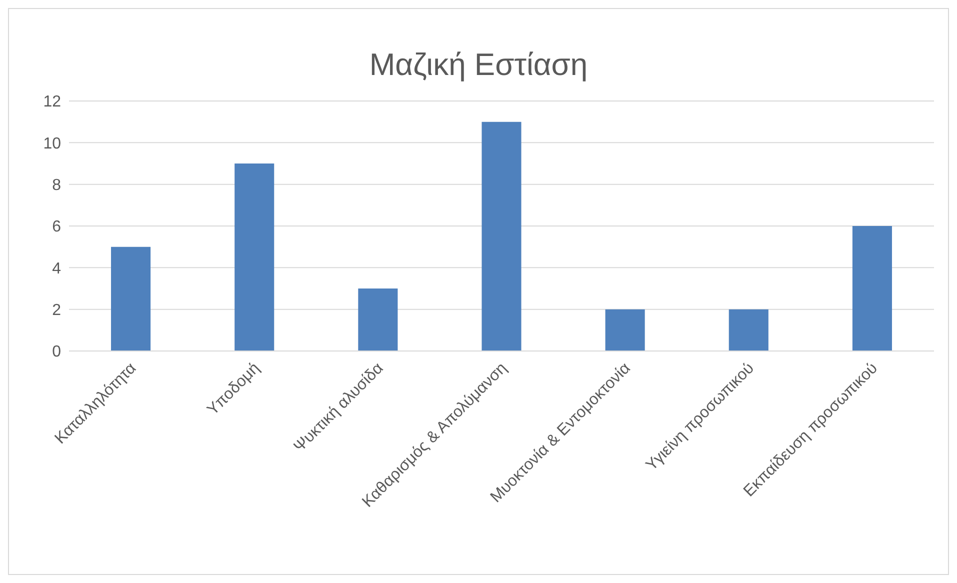  What do you see at coordinates (57, 185) in the screenshot?
I see `y-tick-label: 8` at bounding box center [57, 185].